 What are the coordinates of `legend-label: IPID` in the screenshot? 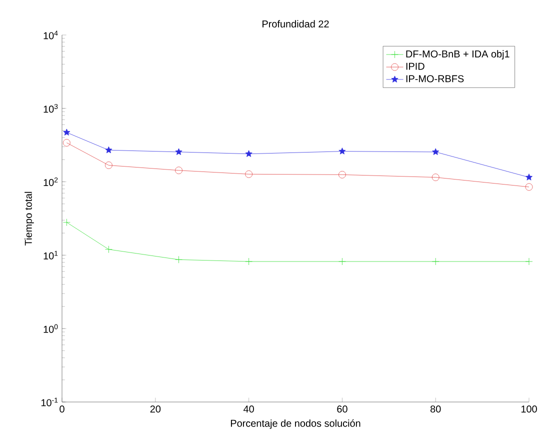 It's located at (415, 66).